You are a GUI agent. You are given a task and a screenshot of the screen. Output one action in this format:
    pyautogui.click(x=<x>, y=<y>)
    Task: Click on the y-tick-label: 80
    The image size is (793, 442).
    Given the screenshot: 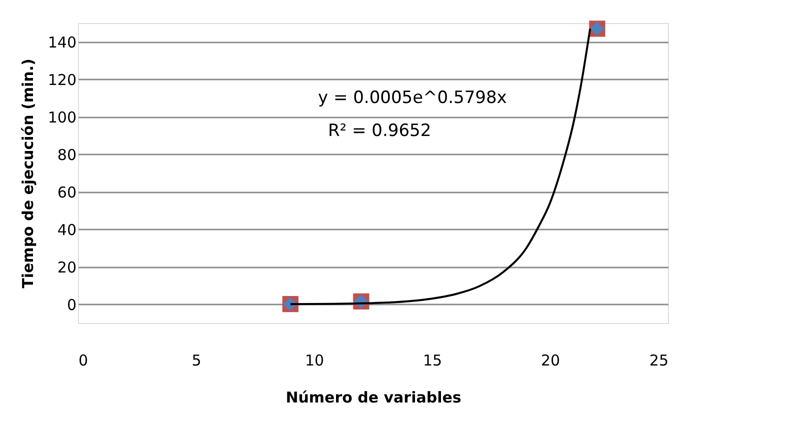 What is the action you would take?
    pyautogui.click(x=66, y=155)
    